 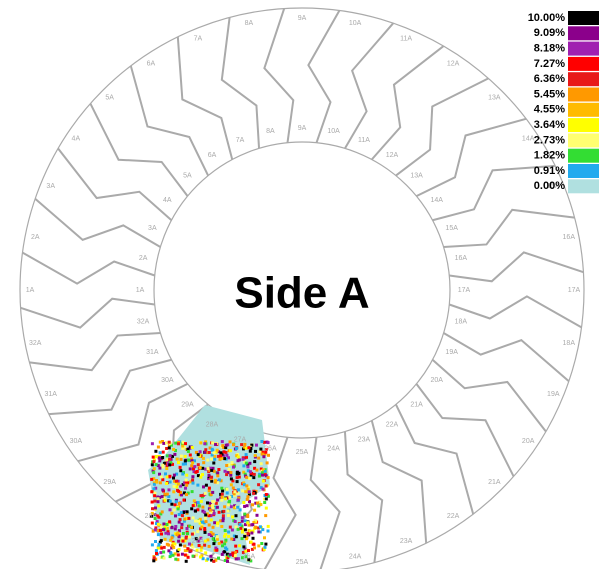 I want to click on inner-slot-label: 29A, so click(x=187, y=404).